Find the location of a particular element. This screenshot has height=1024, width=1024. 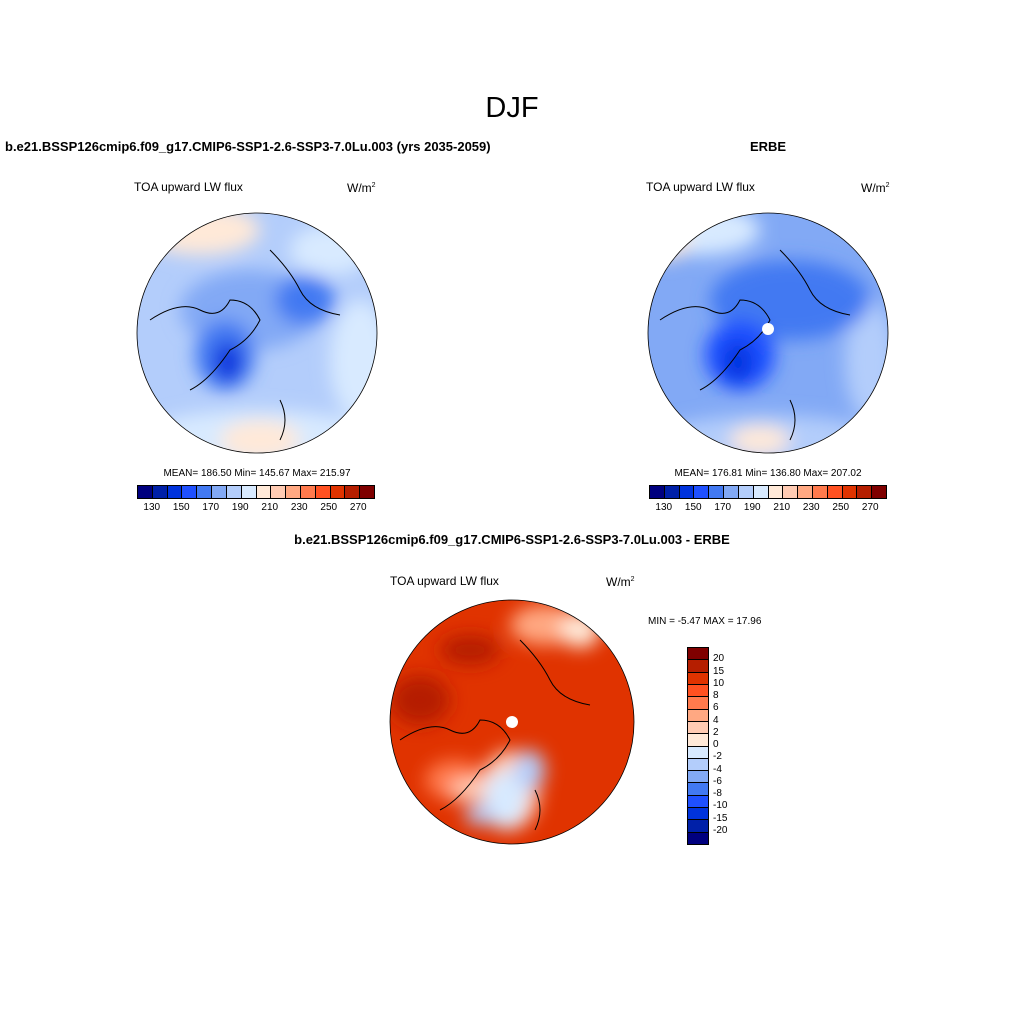

panel3-colorbar-tick: -20 is located at coordinates (720, 830).